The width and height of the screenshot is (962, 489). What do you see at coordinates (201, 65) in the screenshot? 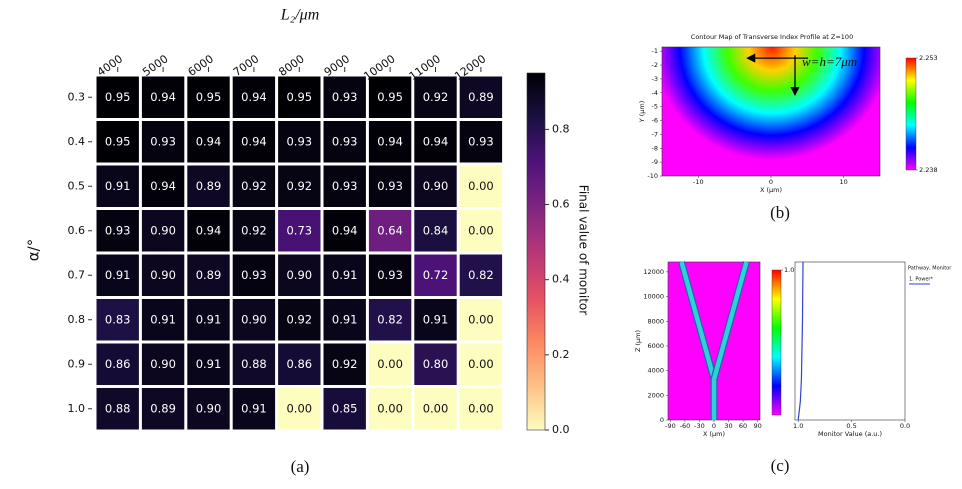
I see `x-tick-label: 6000` at bounding box center [201, 65].